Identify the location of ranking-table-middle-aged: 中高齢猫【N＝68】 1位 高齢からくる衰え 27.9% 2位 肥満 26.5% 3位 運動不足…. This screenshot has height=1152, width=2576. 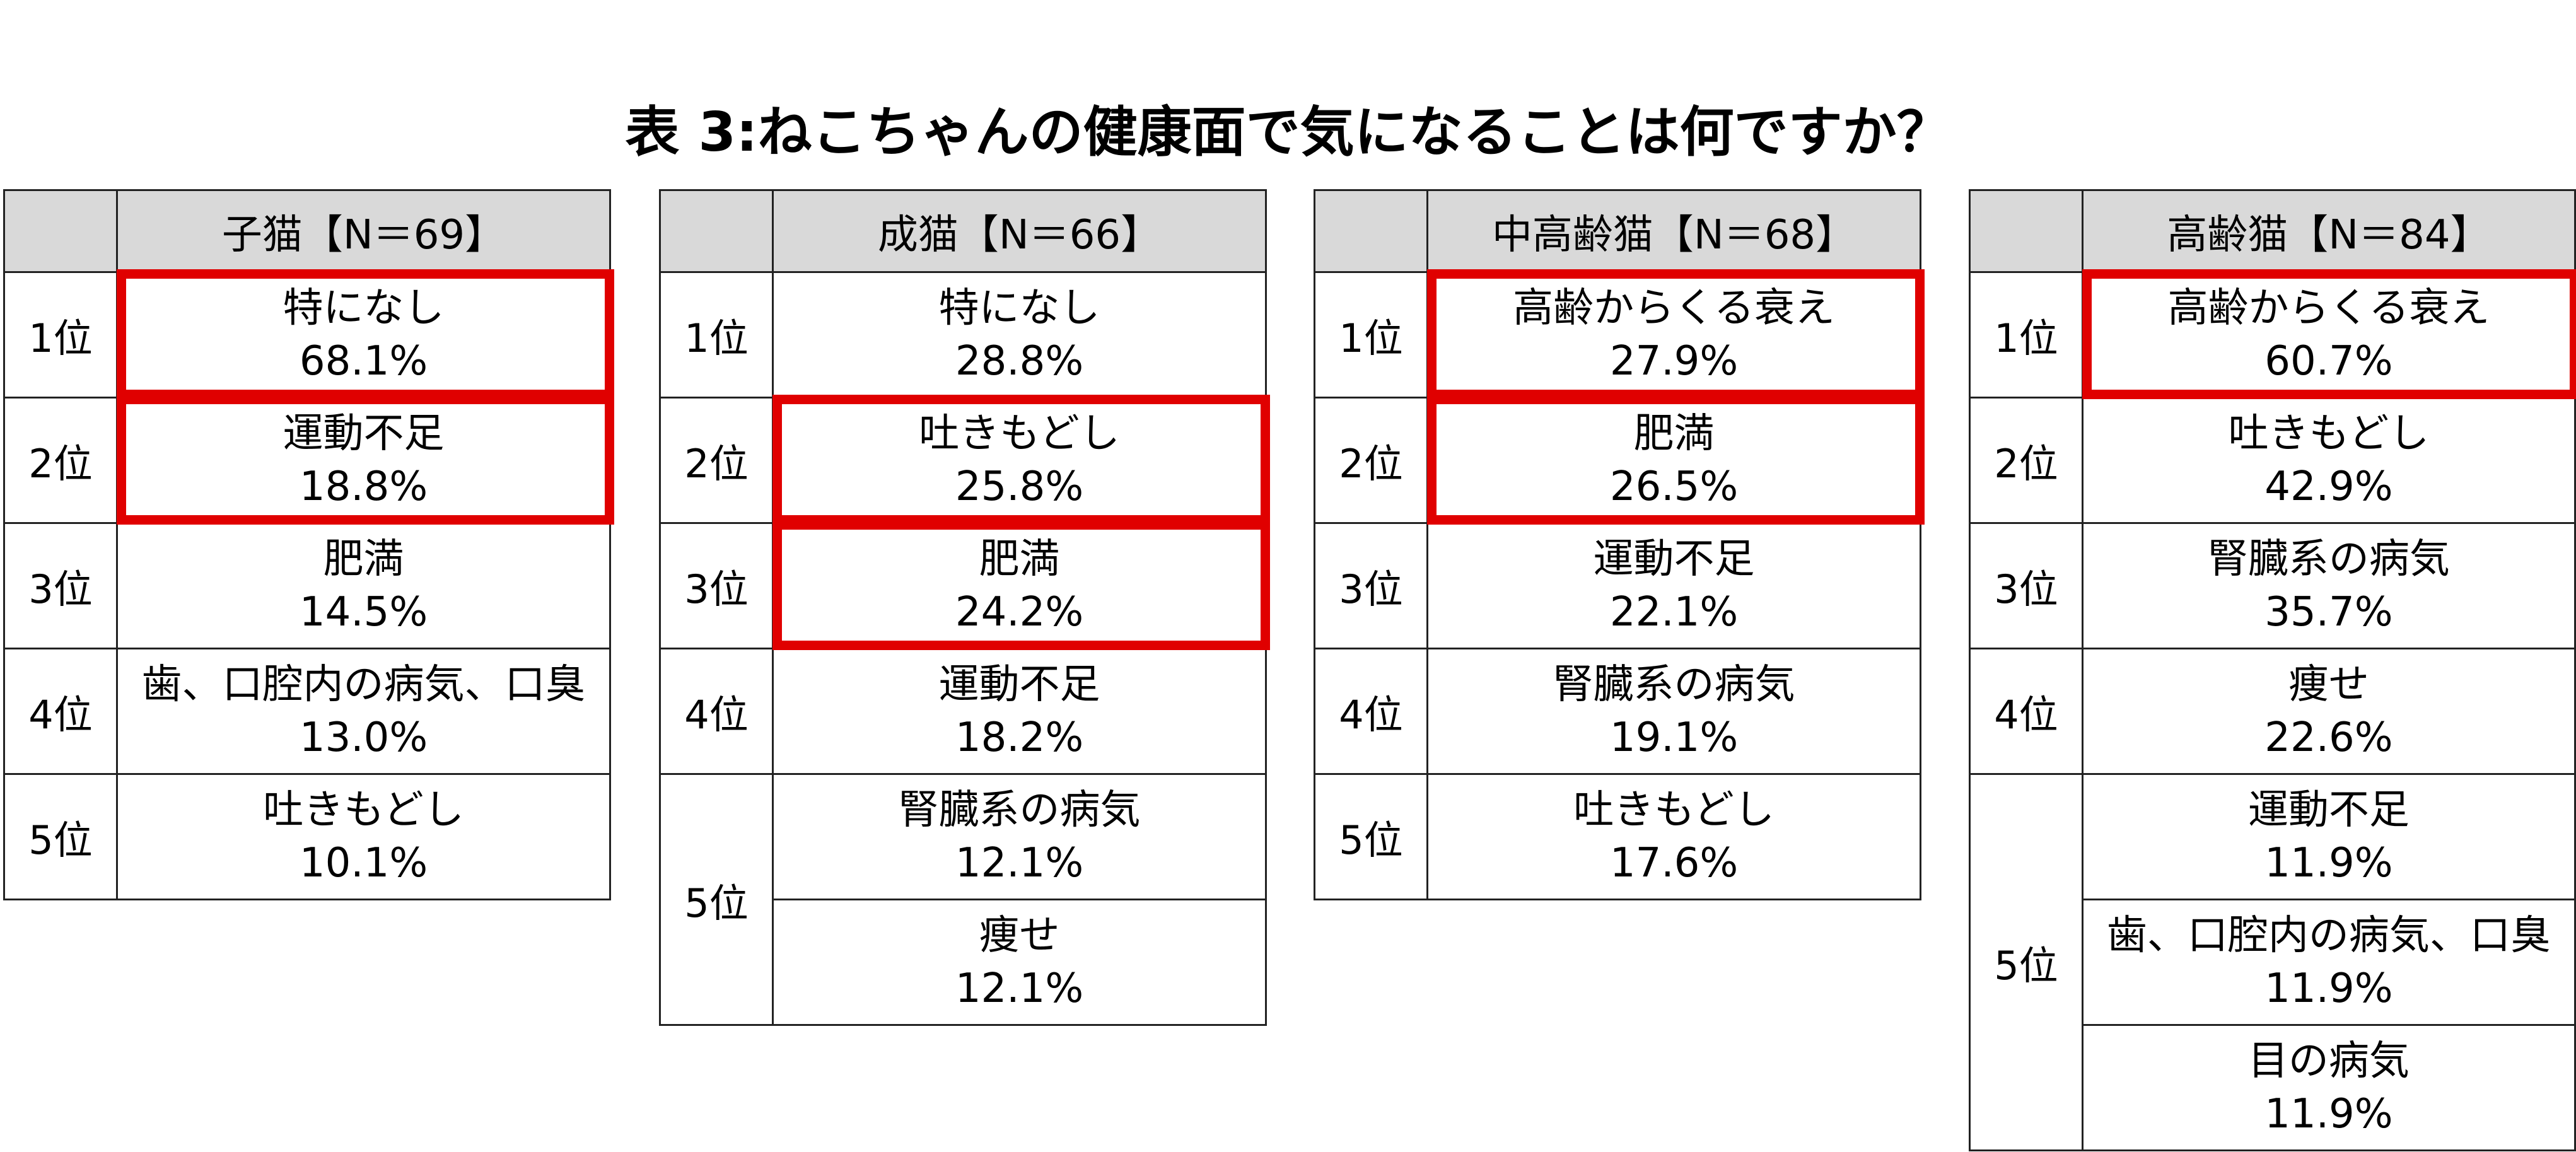
(1620, 544).